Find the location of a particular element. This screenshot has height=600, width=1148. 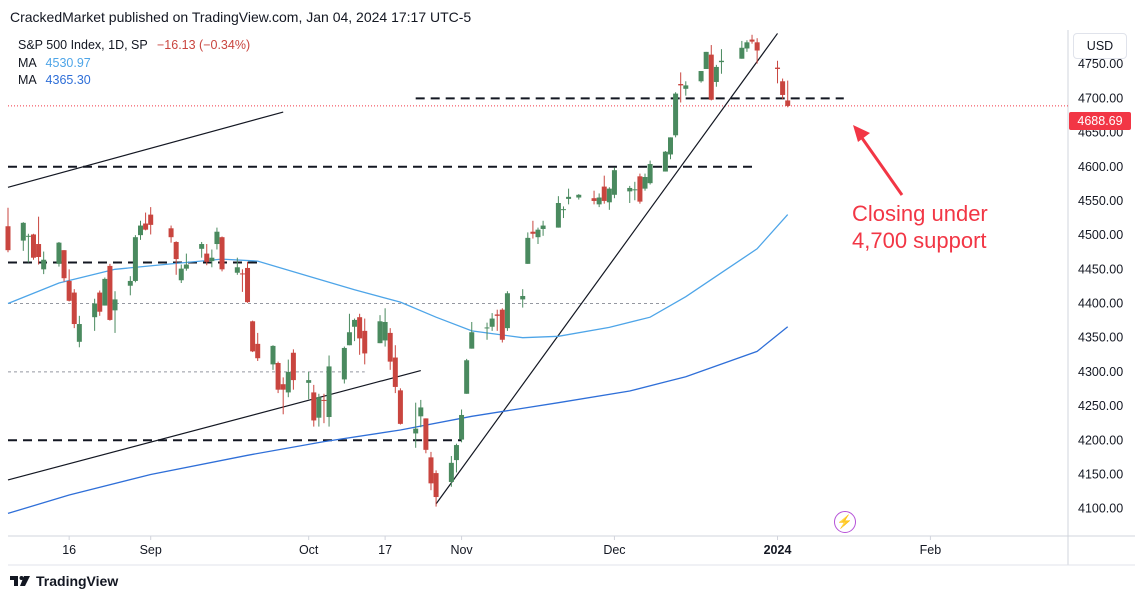

ma-fast-row: MA 4530.97 is located at coordinates (134, 64).